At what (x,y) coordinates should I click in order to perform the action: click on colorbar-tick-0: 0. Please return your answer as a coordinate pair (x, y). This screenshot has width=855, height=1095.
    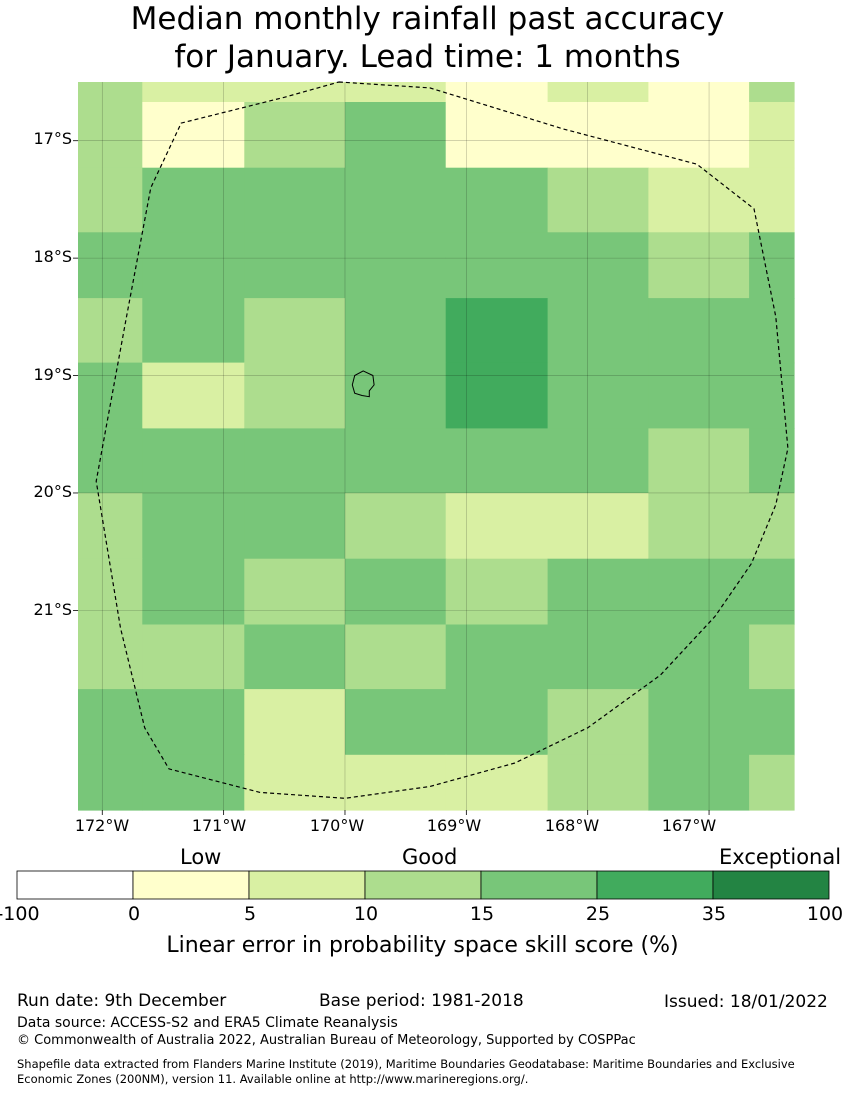
    Looking at the image, I should click on (134, 914).